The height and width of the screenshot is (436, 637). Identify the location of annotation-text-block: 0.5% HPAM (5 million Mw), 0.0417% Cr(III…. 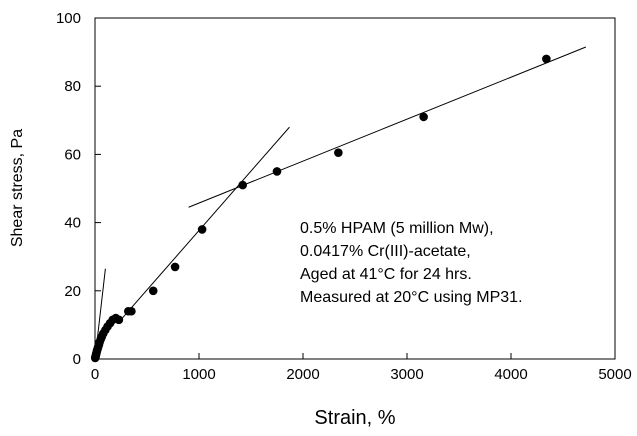
(411, 263).